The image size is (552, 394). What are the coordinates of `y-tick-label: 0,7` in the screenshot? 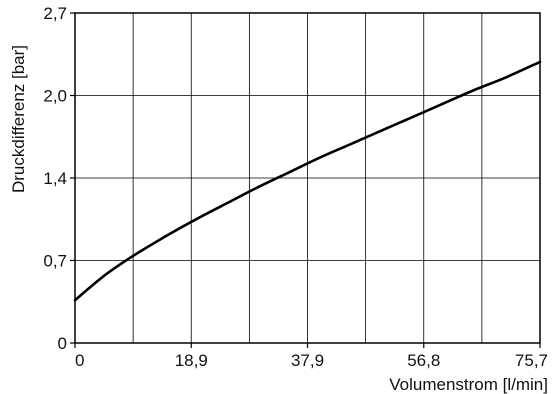 It's located at (55, 261).